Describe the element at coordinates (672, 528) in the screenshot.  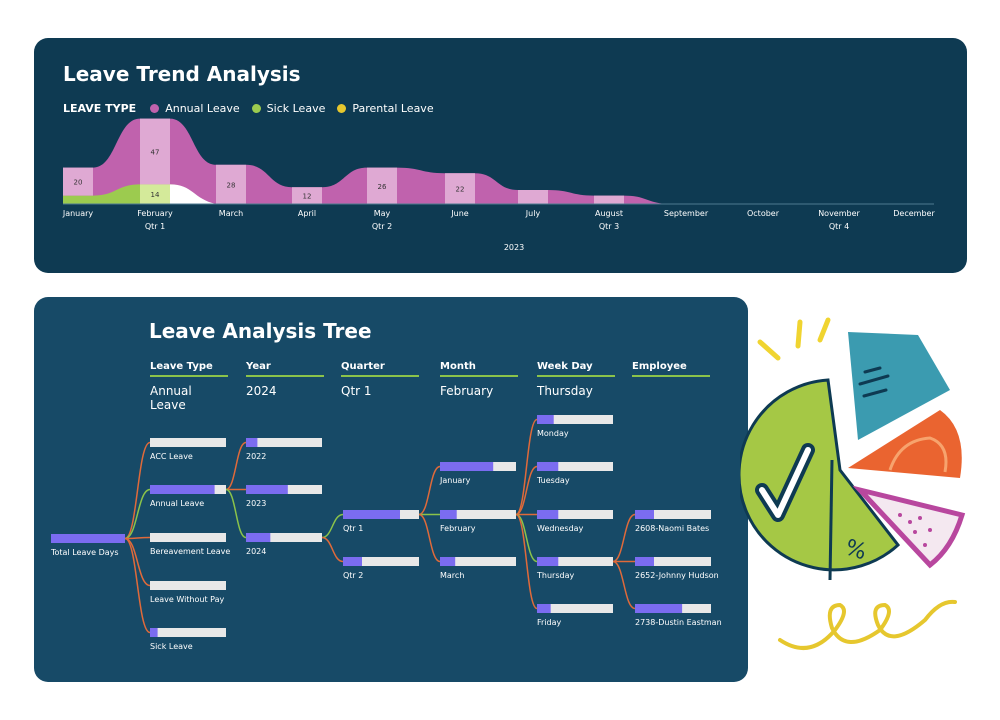
I see `node-label: 2608-Naomi Bates` at that location.